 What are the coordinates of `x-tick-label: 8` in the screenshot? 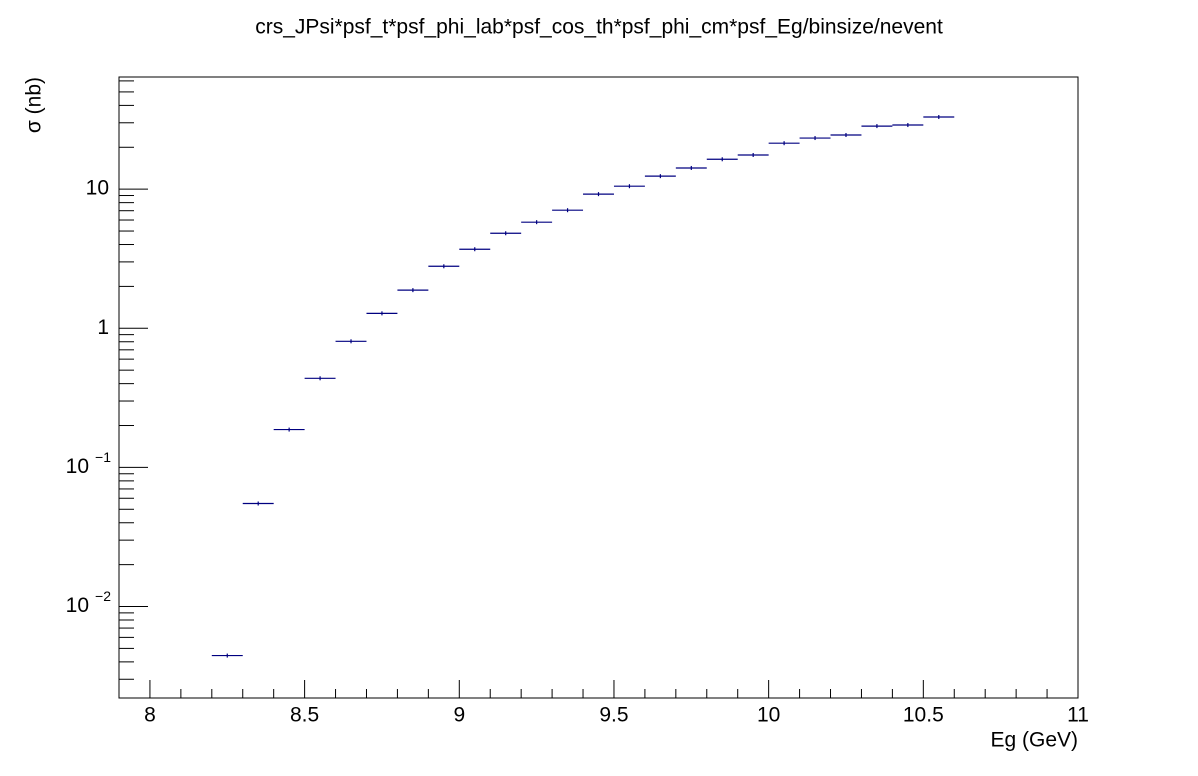 It's located at (150, 715).